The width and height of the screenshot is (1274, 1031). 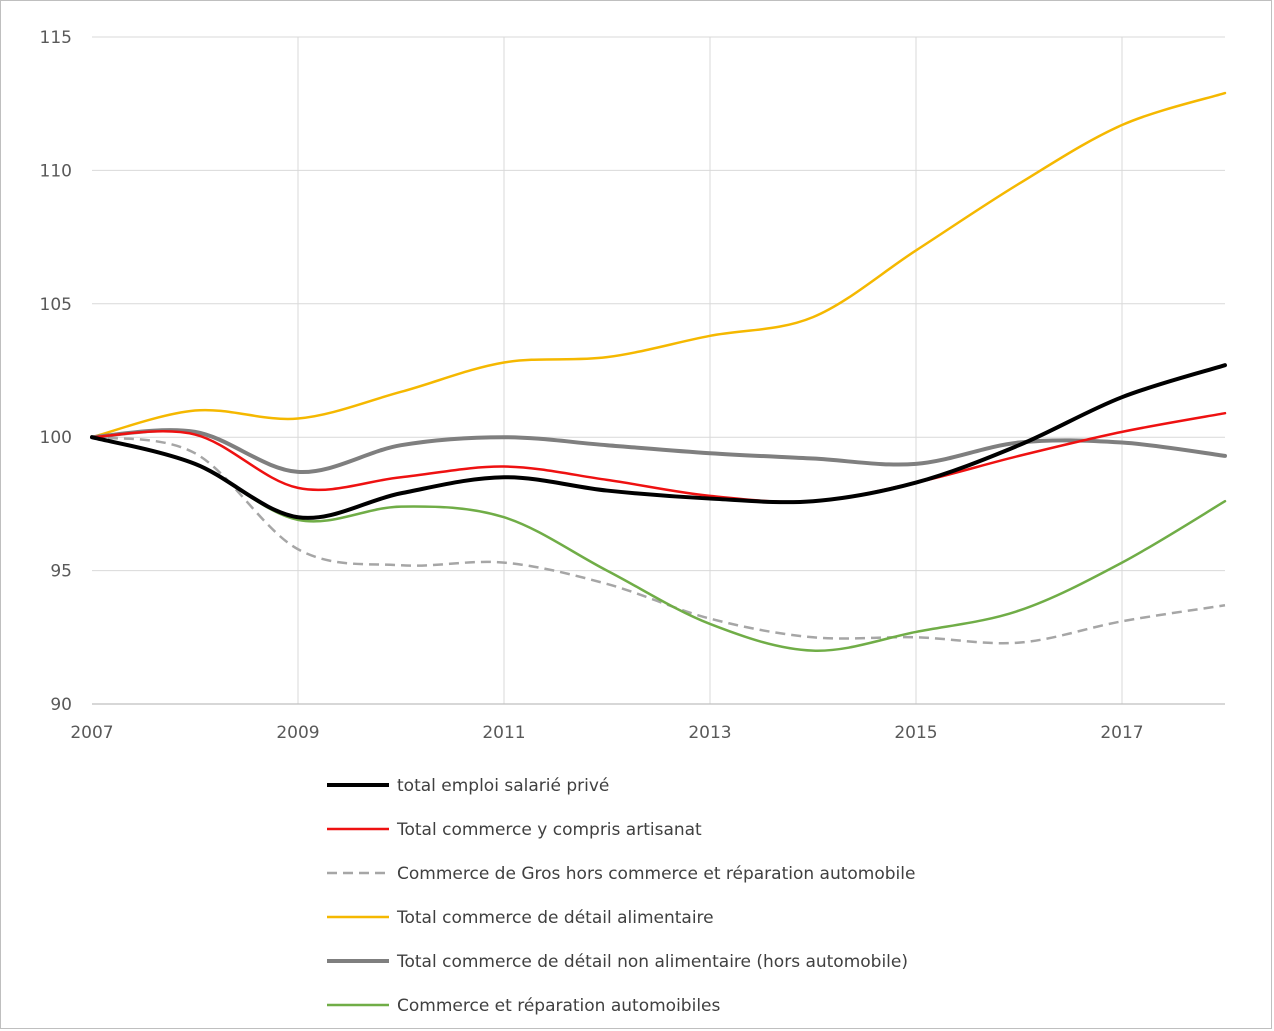 What do you see at coordinates (56, 38) in the screenshot?
I see `y-tick-label: 115` at bounding box center [56, 38].